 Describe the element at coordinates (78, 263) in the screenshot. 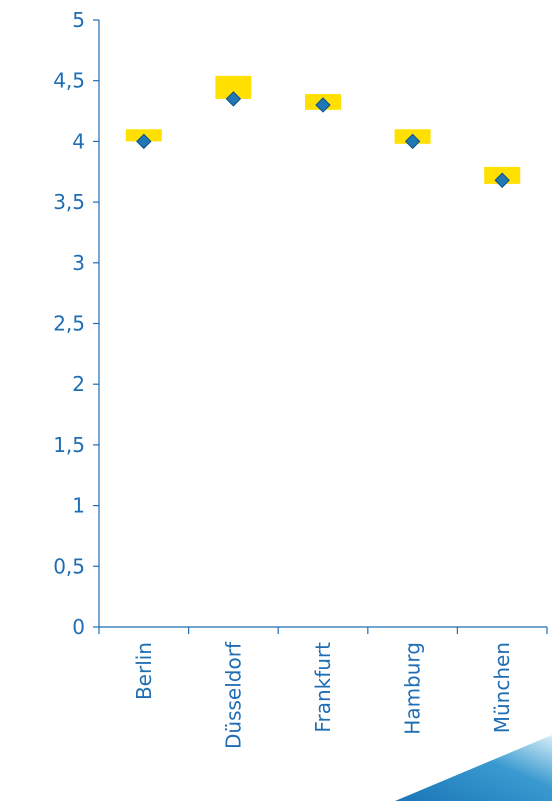

I see `y-tick-label: 3` at that location.